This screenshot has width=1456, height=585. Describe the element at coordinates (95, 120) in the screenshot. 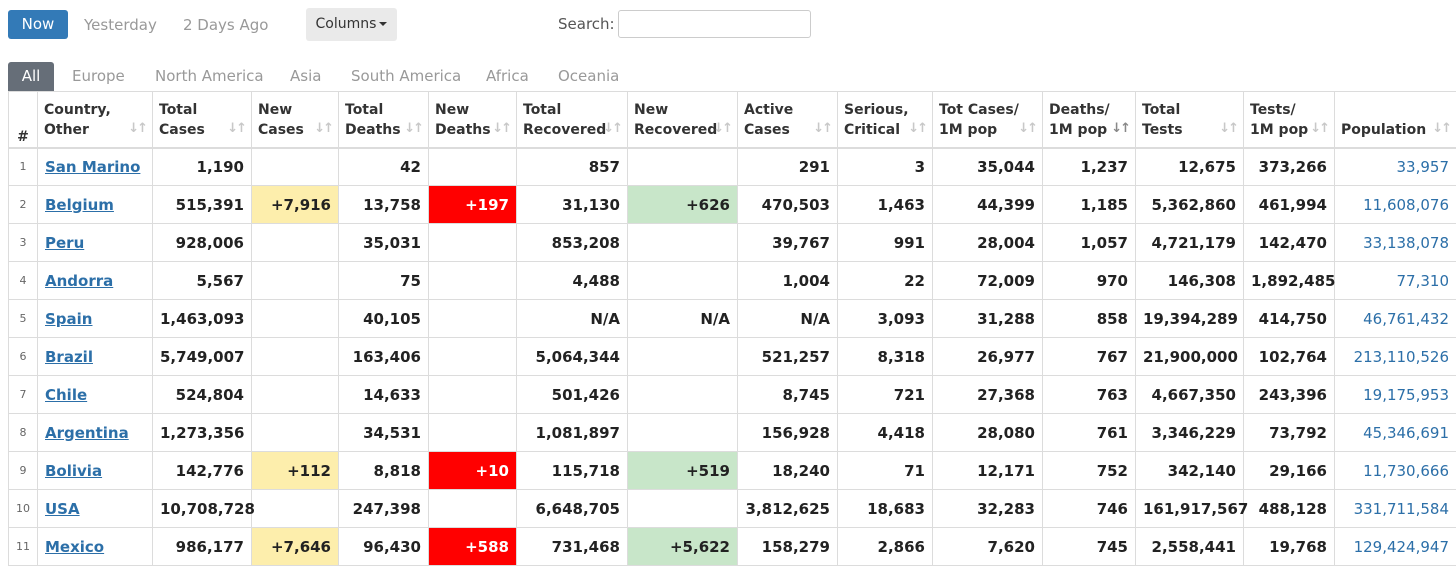

I see `column-header-country: Country, Other ↓↑` at that location.